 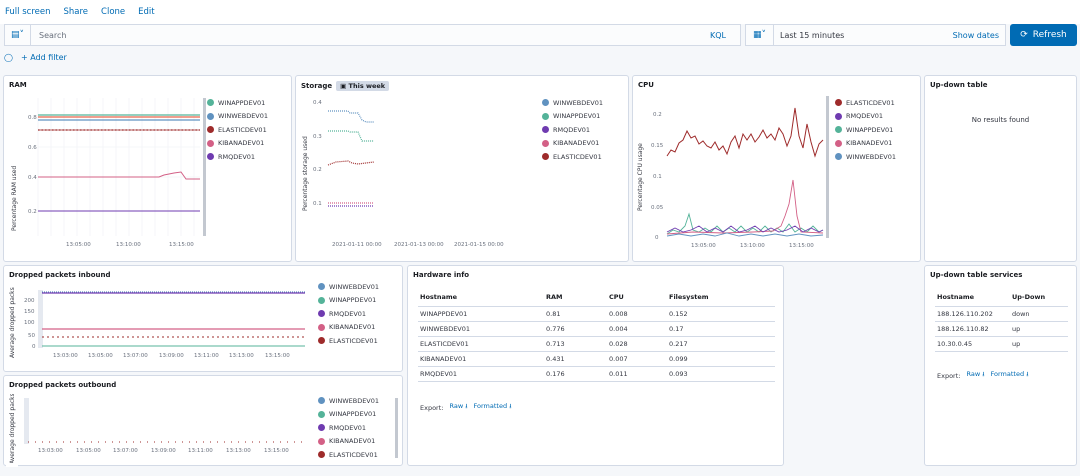 I want to click on services-title: Up-down table services, so click(x=976, y=275).